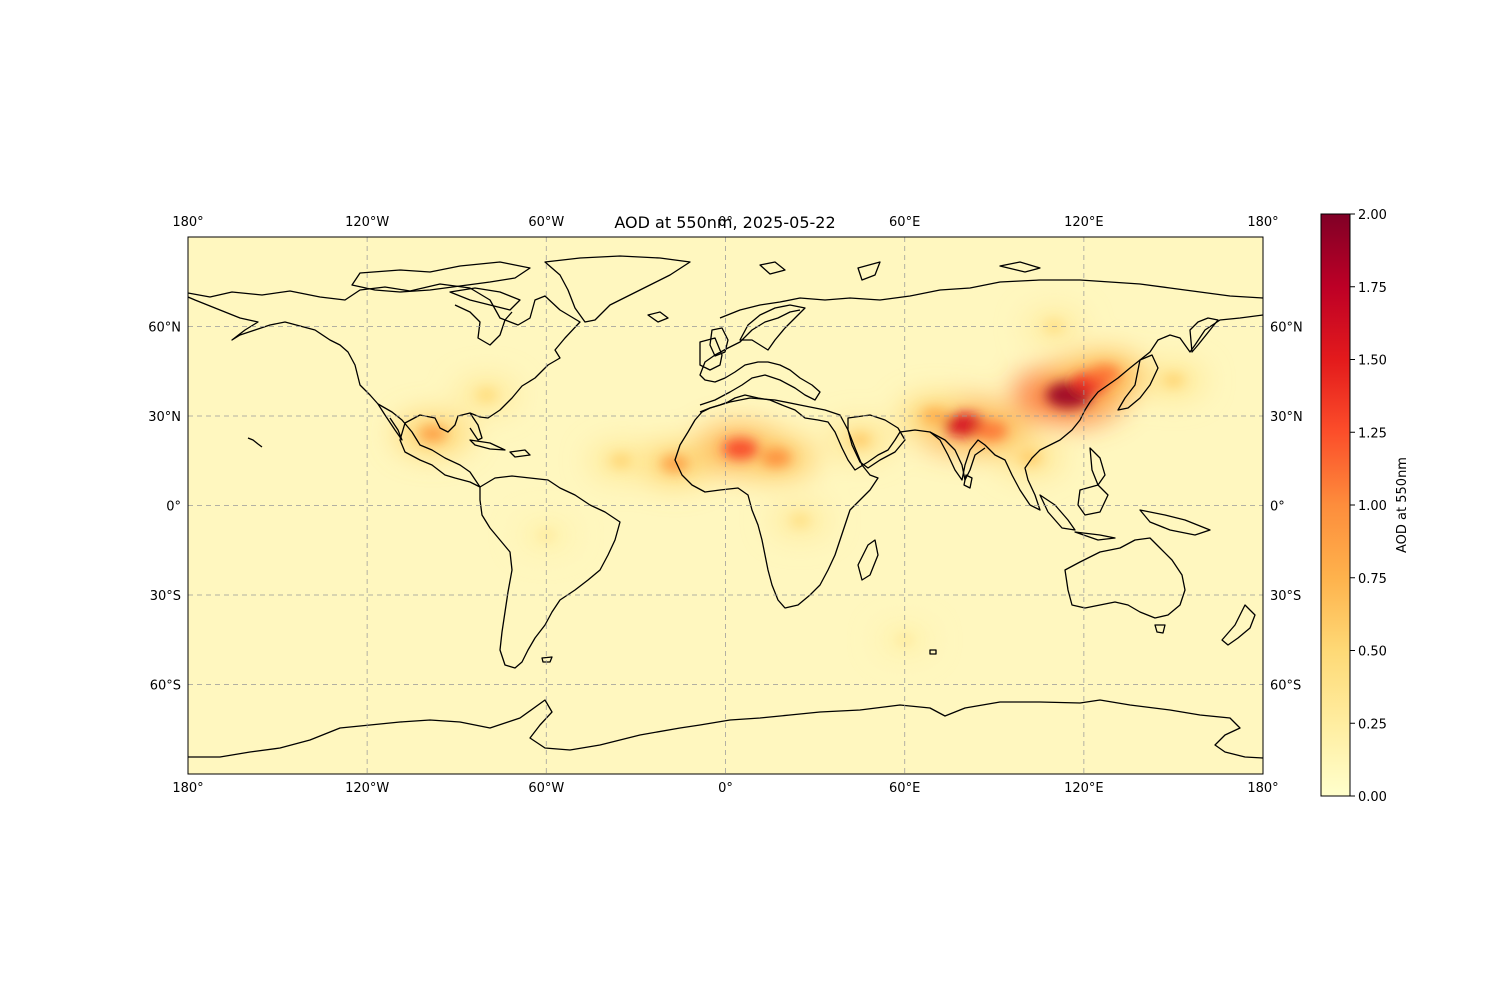 This screenshot has height=1000, width=1500. Describe the element at coordinates (255, 442) in the screenshot. I see `coastline-hawaii` at that location.